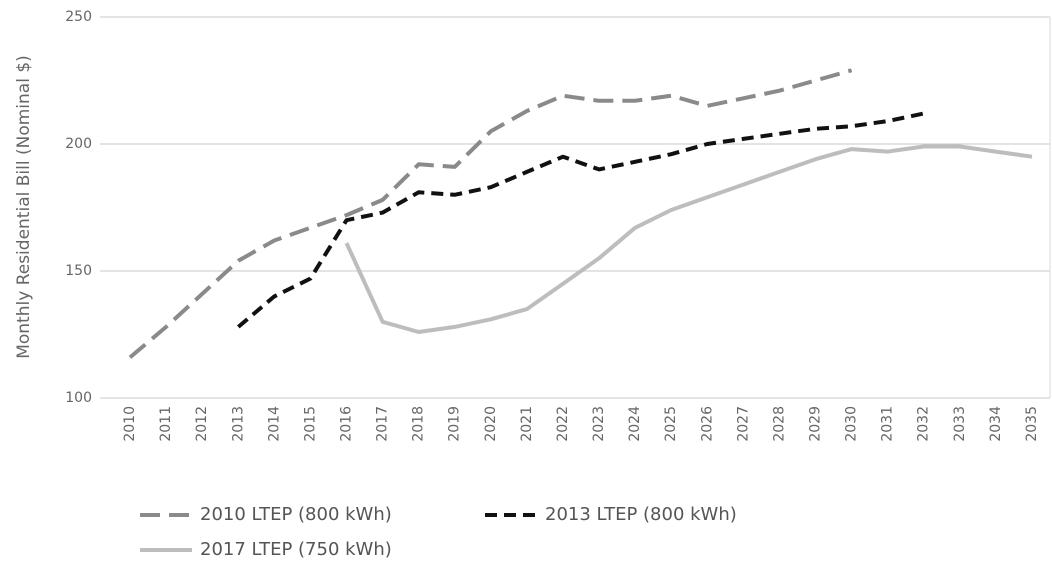 The height and width of the screenshot is (564, 1052). Describe the element at coordinates (347, 424) in the screenshot. I see `x-tick-label: 2016` at that location.